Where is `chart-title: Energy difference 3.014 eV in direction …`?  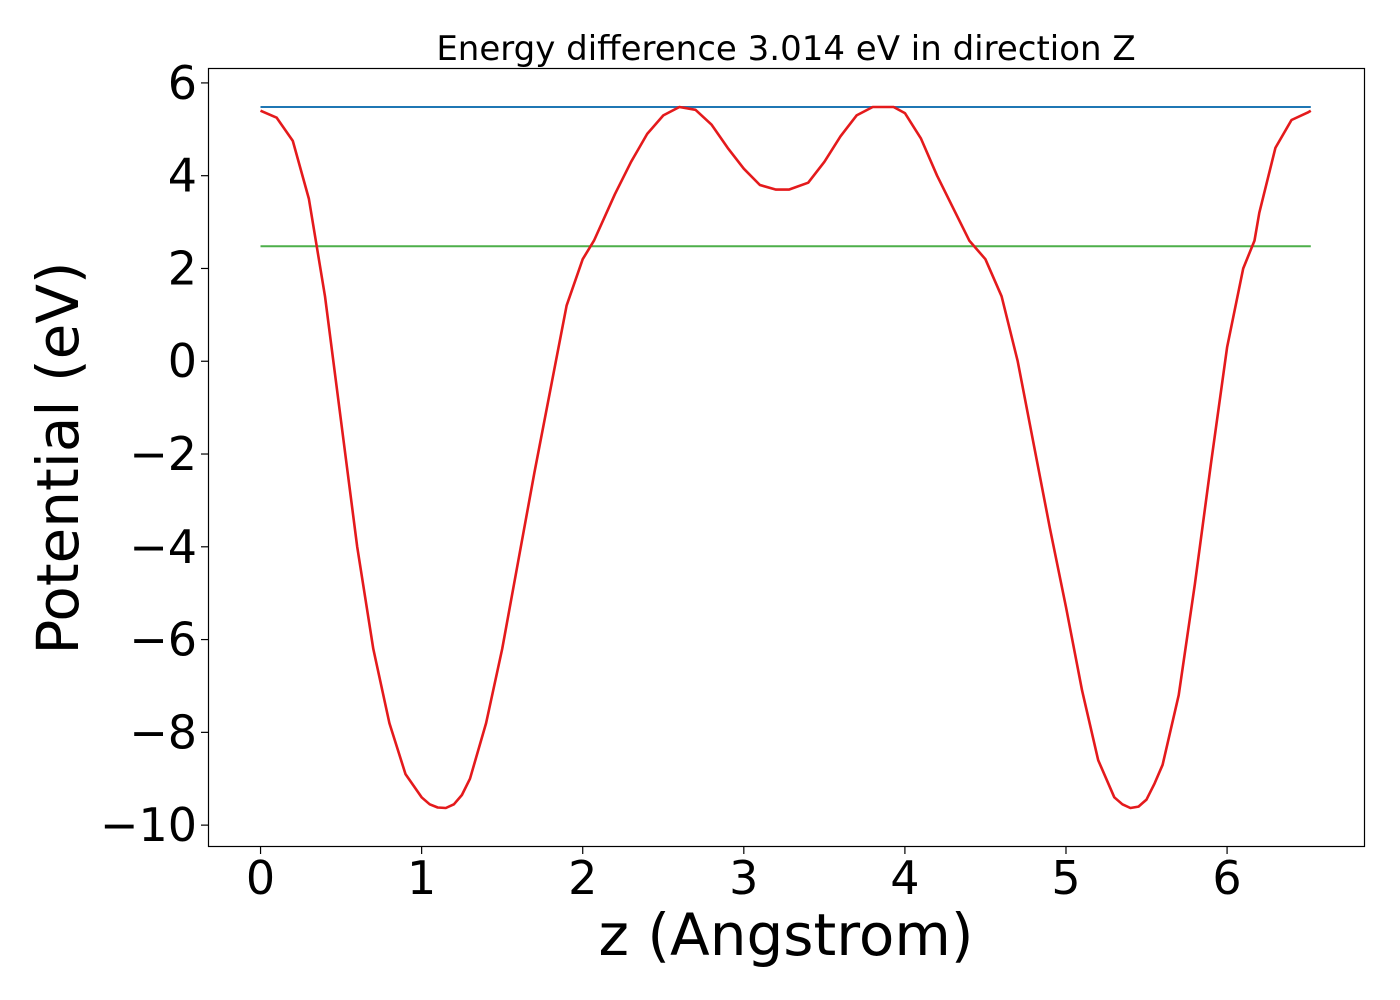
chart-title: Energy difference 3.014 eV in direction … is located at coordinates (785, 49).